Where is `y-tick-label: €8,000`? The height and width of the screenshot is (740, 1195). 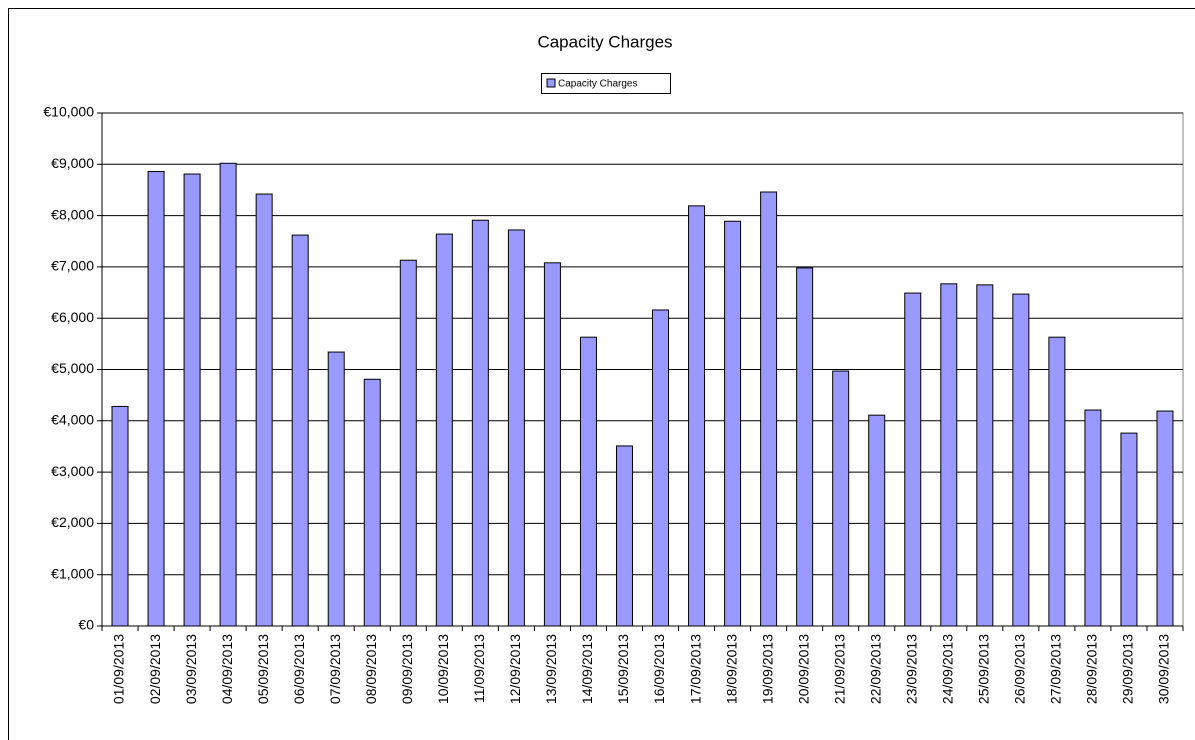
y-tick-label: €8,000 is located at coordinates (72, 214).